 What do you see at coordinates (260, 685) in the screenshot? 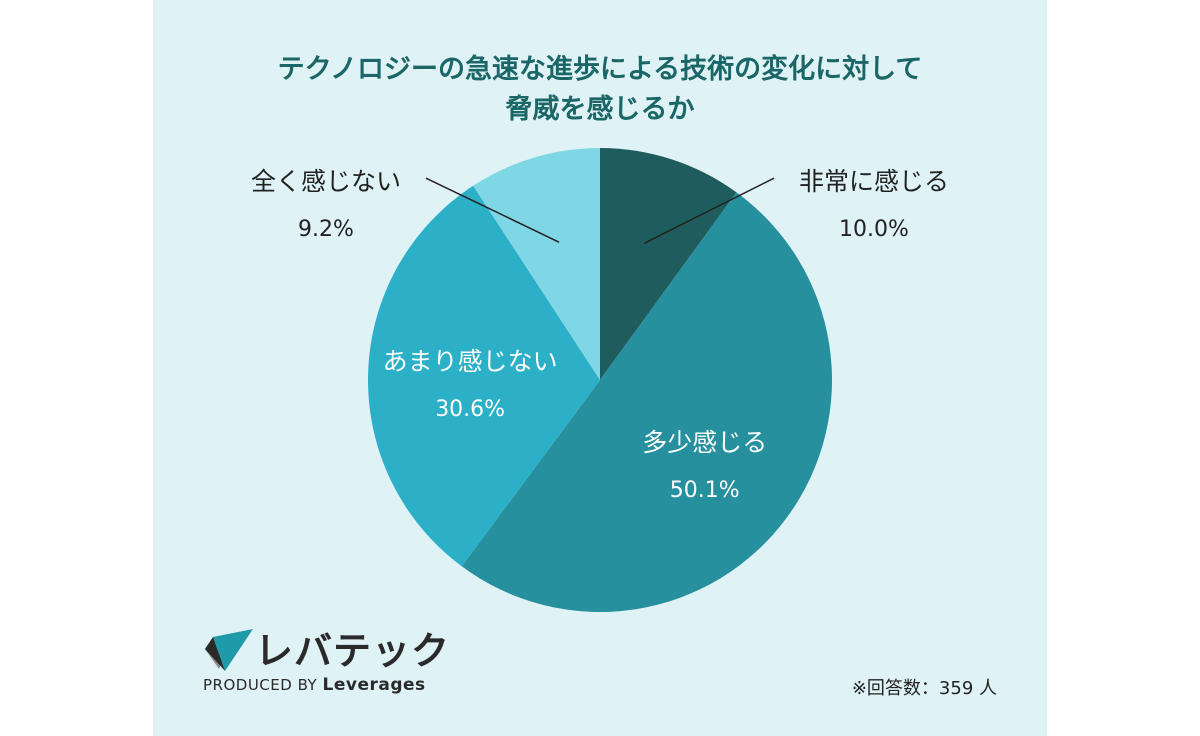
I see `produced-by-label: PRODUCED BY` at bounding box center [260, 685].